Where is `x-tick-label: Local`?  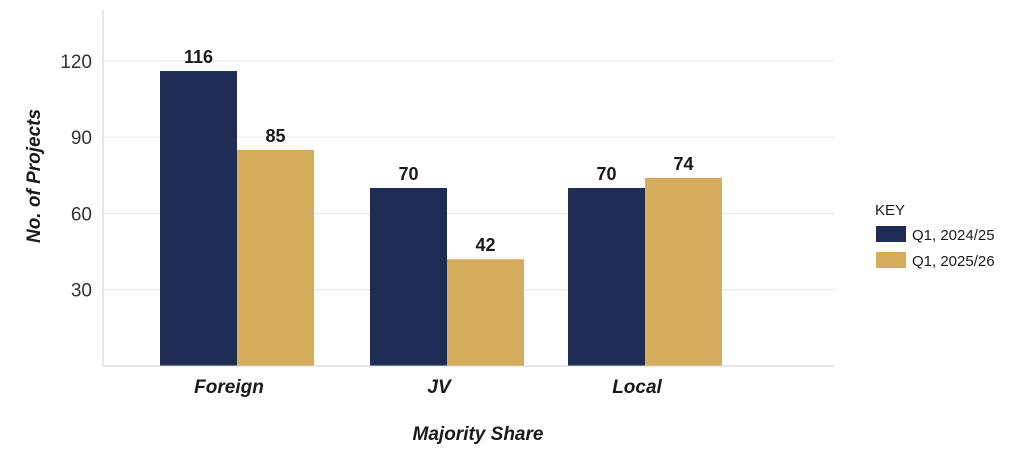
x-tick-label: Local is located at coordinates (637, 387).